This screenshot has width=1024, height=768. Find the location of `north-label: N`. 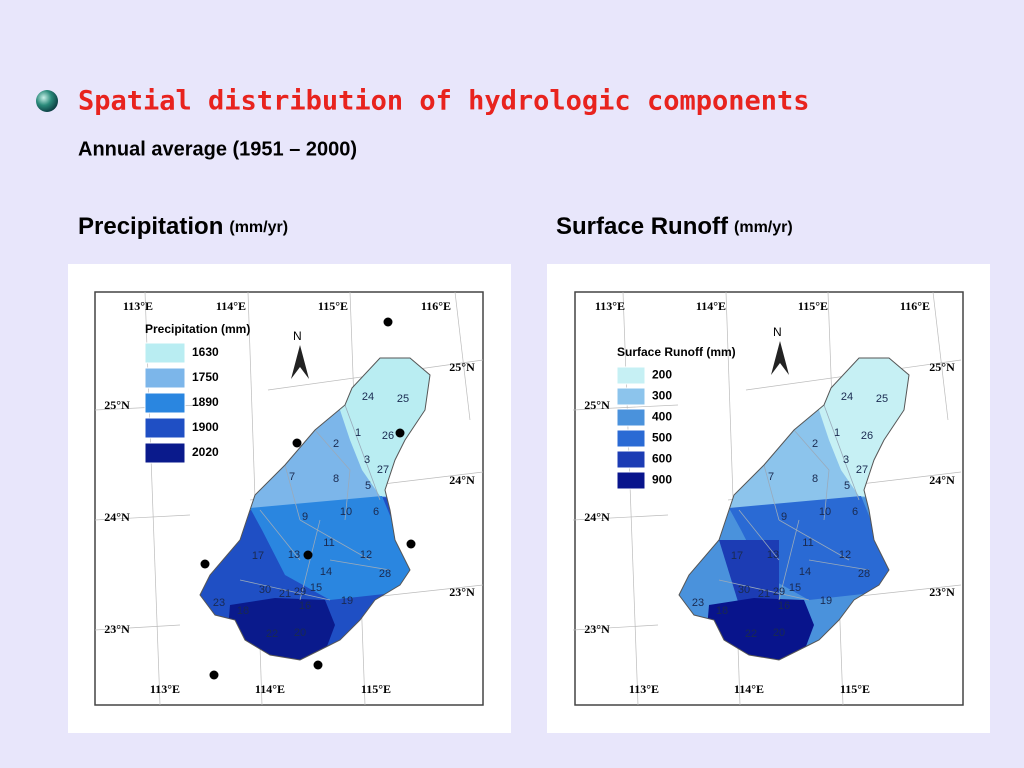

north-label: N is located at coordinates (297, 336).